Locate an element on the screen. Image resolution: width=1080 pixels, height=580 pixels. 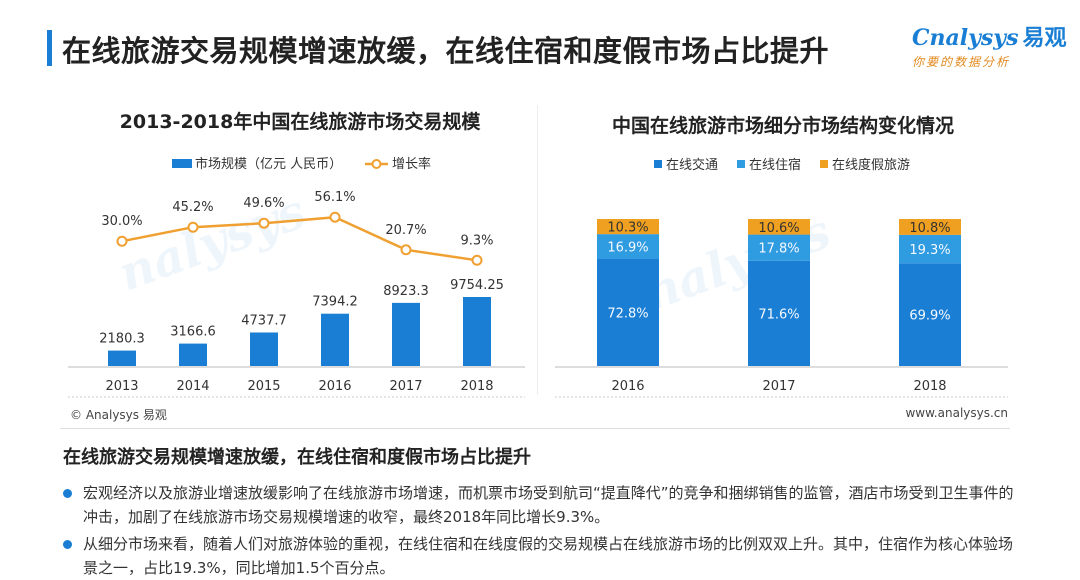
legend-label-2: 在线度假旅游 is located at coordinates (871, 165).